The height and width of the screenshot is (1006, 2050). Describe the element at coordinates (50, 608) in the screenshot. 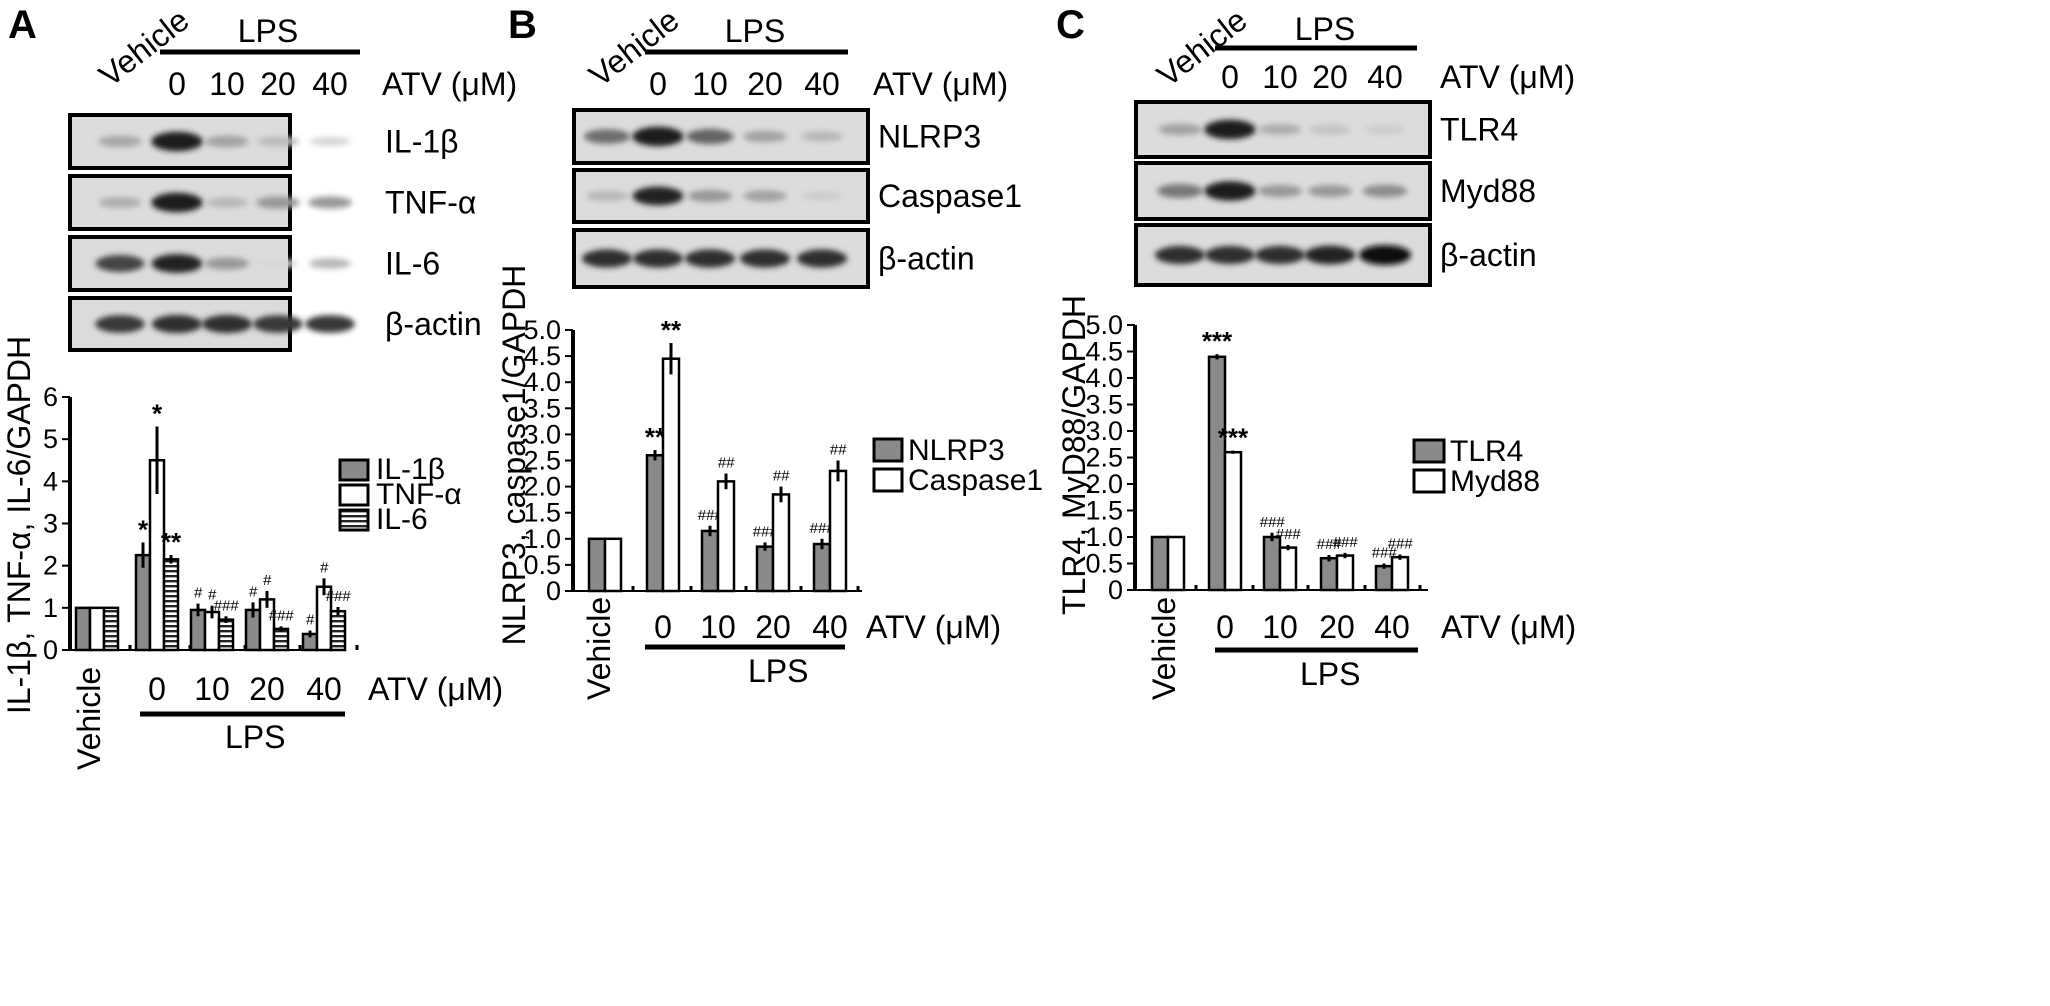

I see `y-tick-label: 1` at that location.